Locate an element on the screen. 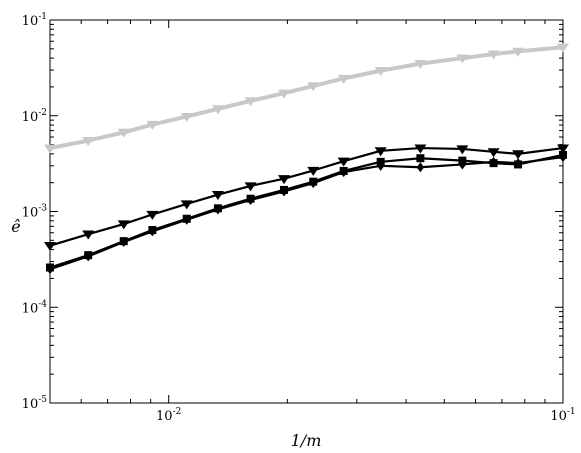 The height and width of the screenshot is (453, 581). x-tick-label: 10⁻¹ is located at coordinates (562, 415).